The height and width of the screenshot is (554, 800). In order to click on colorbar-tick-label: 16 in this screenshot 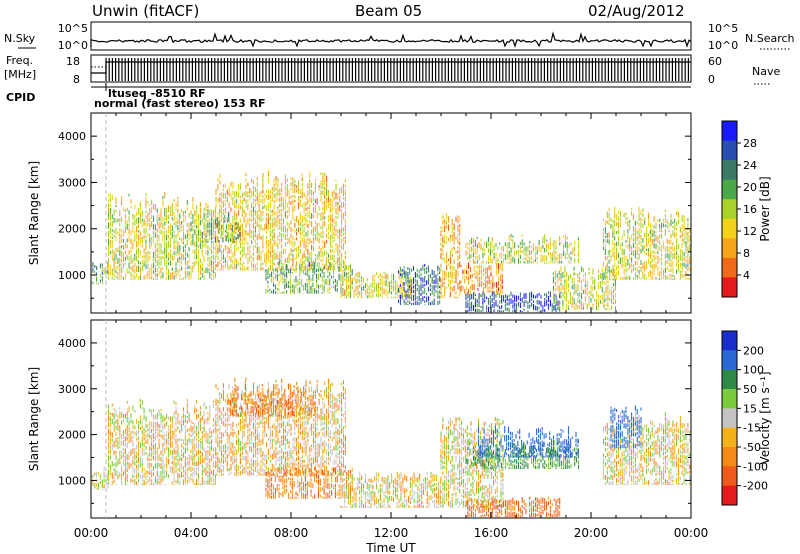, I will do `click(750, 209)`.